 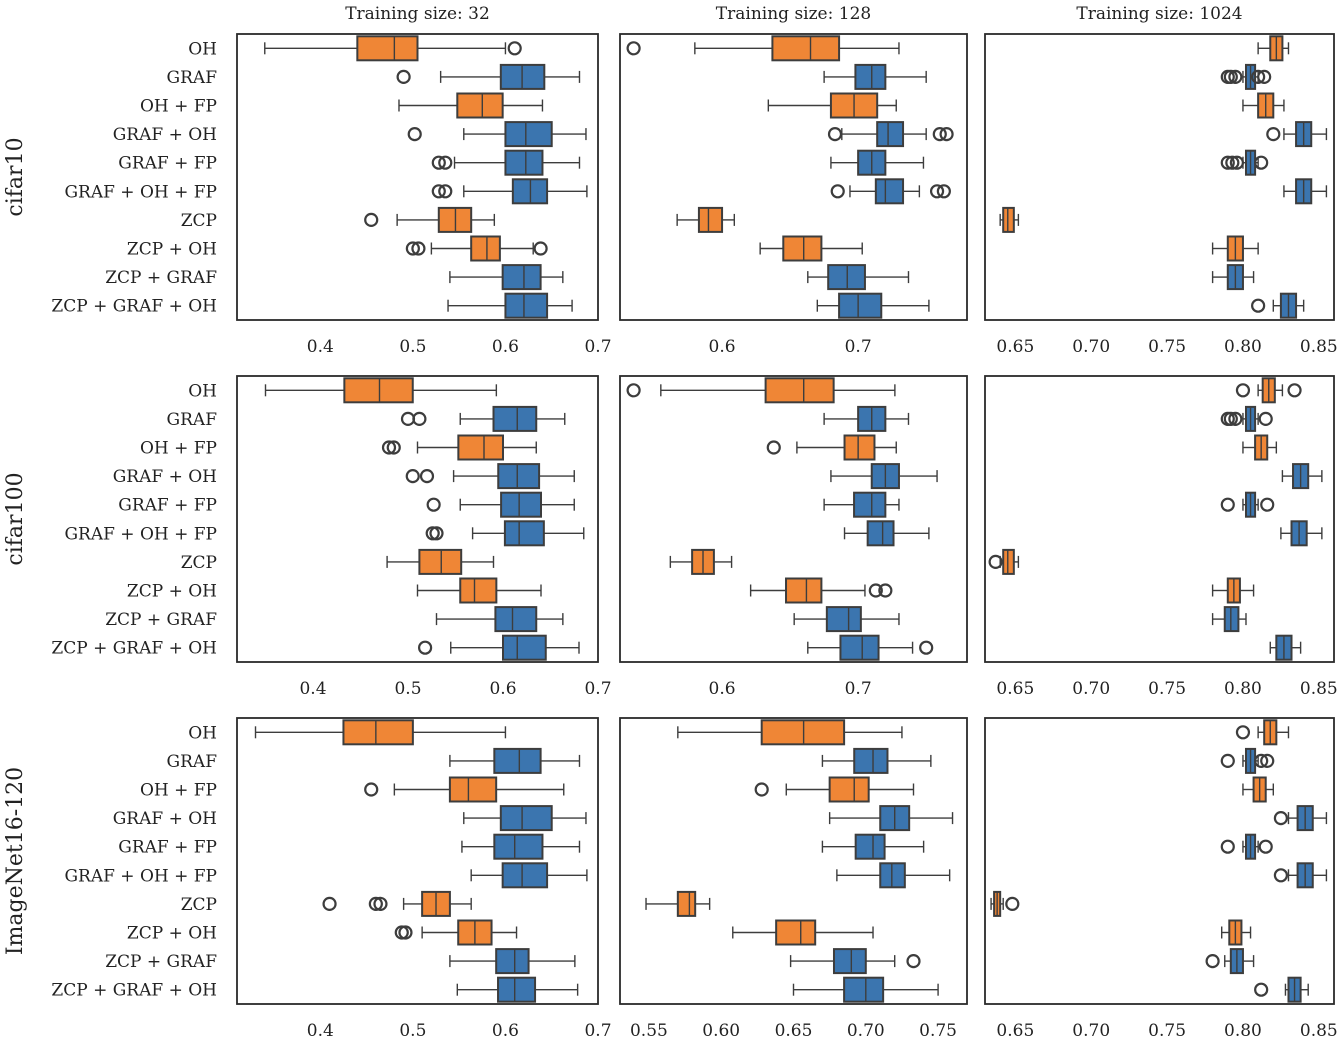 I want to click on panel-r2-c1: 0.55 0.60 0.65 0.70 0.75, so click(x=793, y=879).